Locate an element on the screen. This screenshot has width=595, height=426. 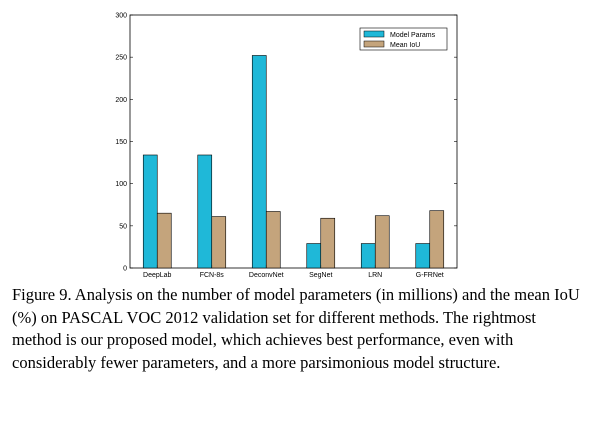
y-tick-label: 250 is located at coordinates (121, 58).